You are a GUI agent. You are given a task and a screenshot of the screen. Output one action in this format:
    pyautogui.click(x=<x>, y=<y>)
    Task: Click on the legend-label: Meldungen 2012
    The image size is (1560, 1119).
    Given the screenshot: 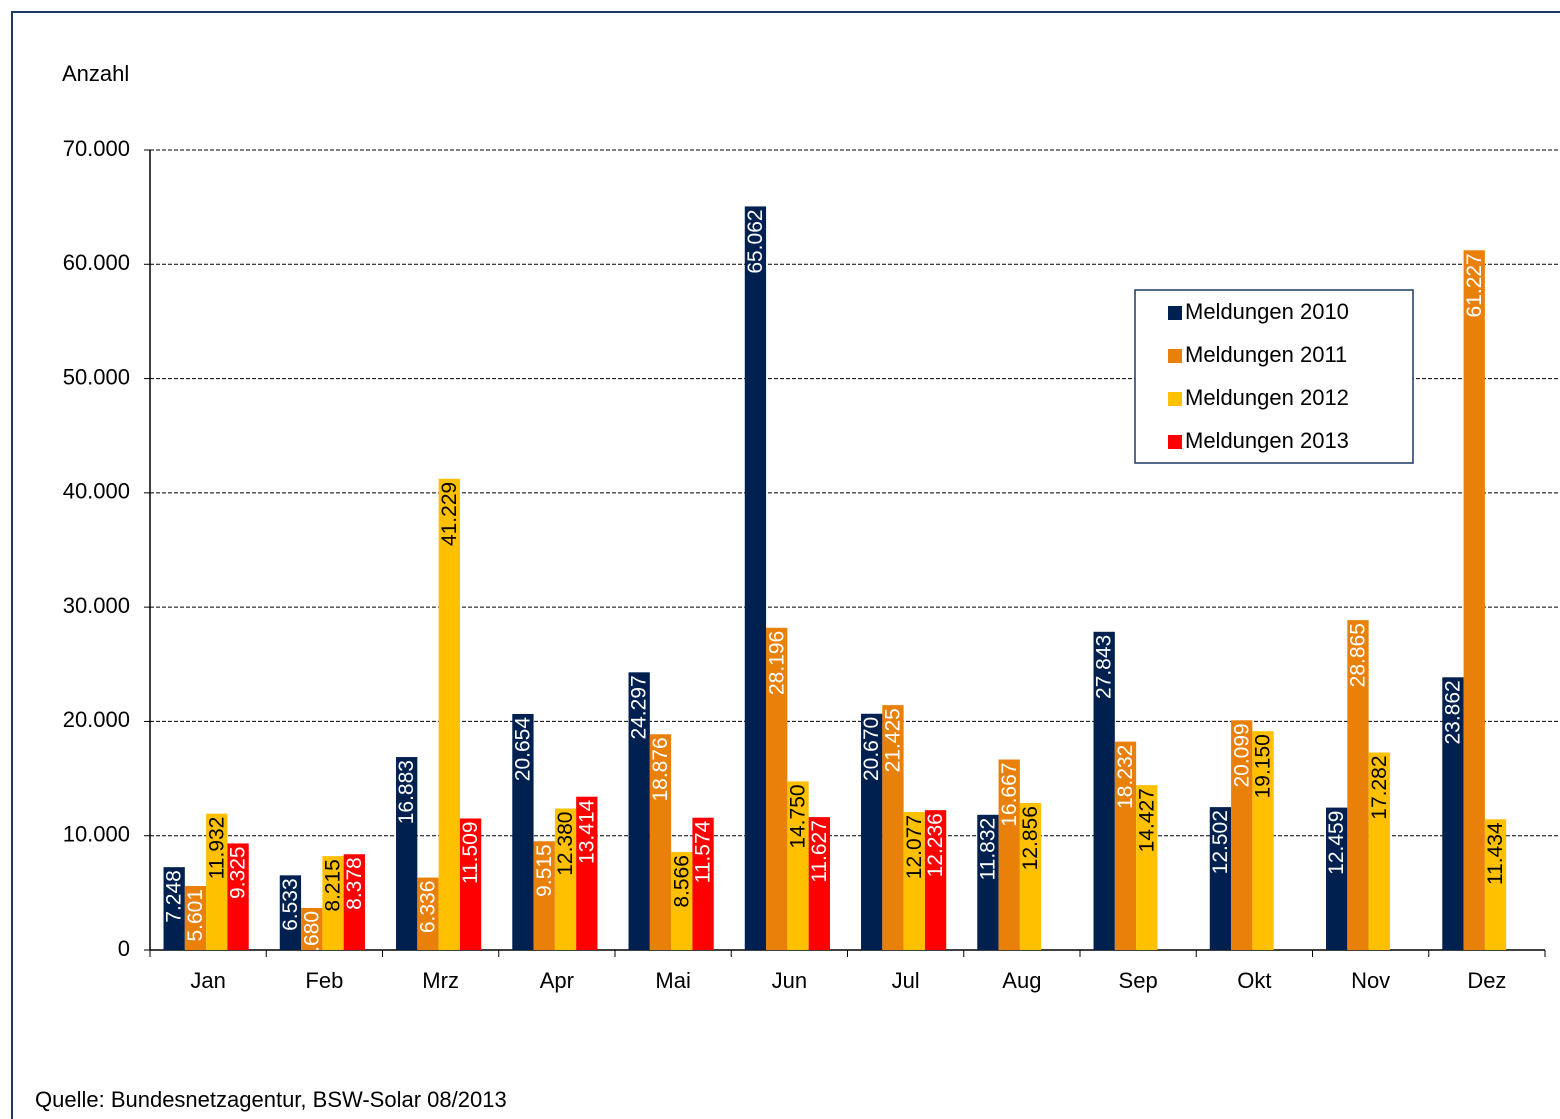 What is the action you would take?
    pyautogui.click(x=1267, y=397)
    